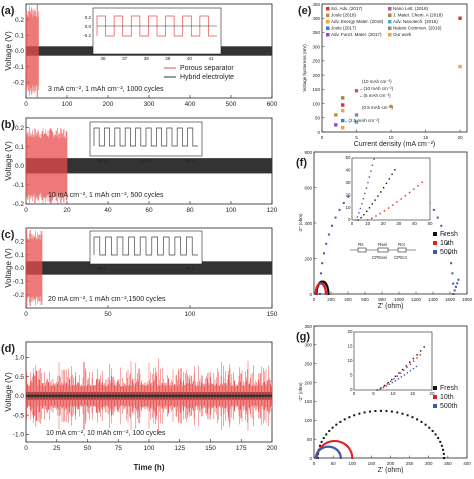  I want to click on legend-label: Porous separator, so click(207, 68).